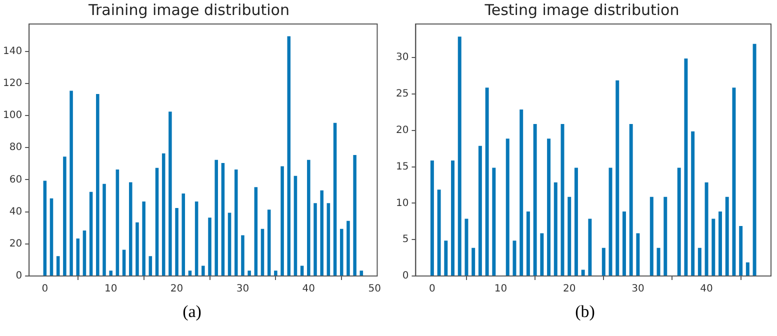  What do you see at coordinates (12, 83) in the screenshot?
I see `y-tick-label: 120` at bounding box center [12, 83].